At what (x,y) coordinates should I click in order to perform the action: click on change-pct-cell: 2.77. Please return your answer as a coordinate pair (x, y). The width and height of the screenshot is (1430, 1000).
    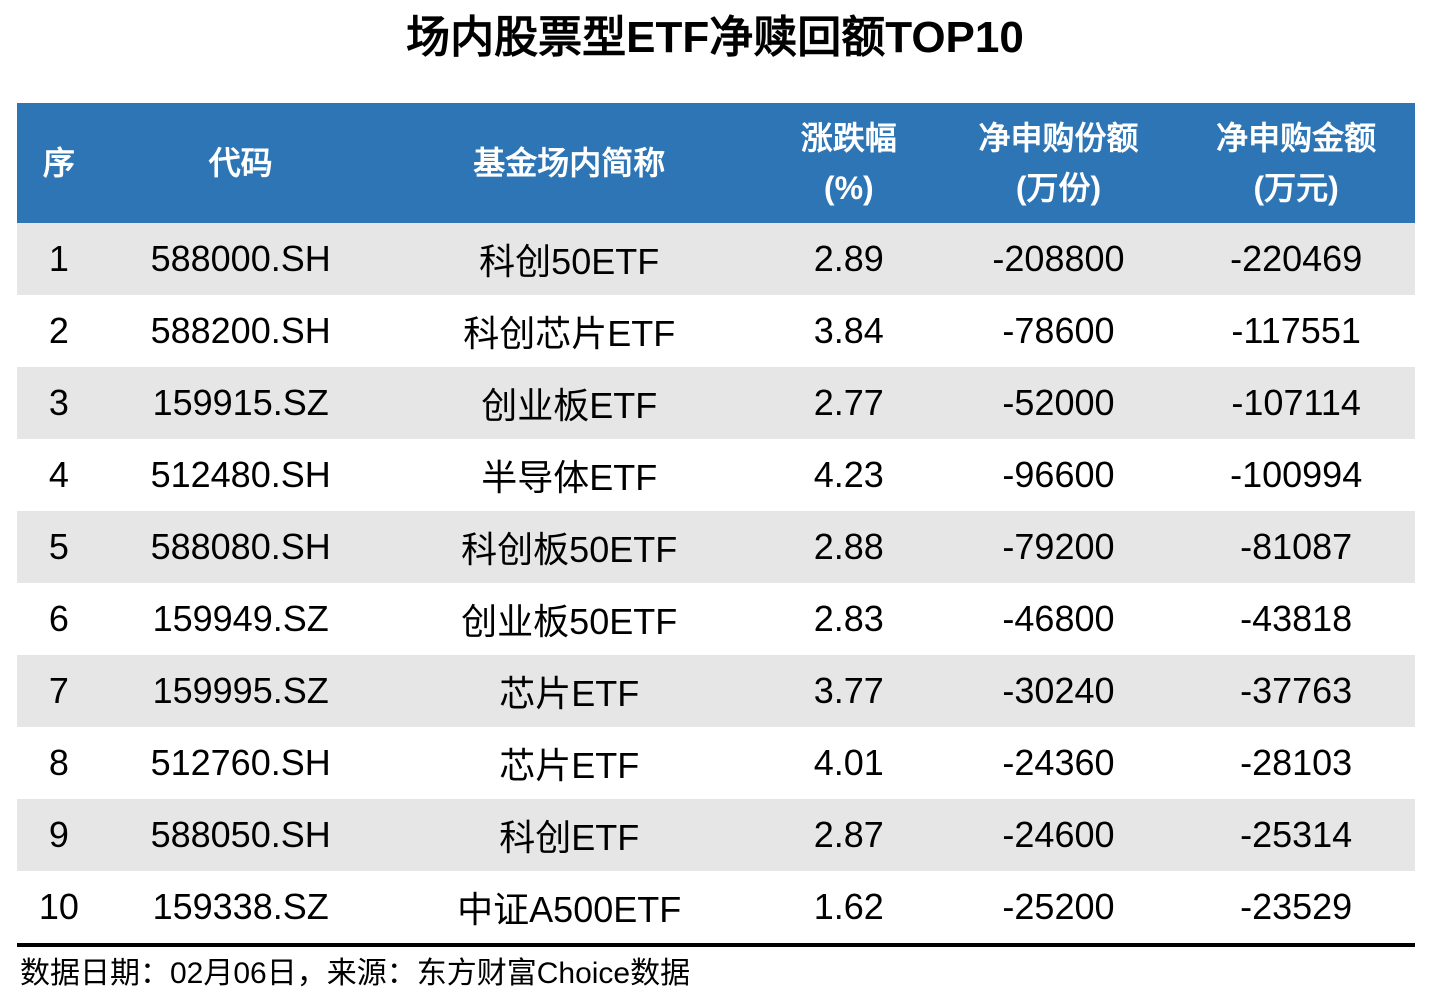
    Looking at the image, I should click on (848, 402).